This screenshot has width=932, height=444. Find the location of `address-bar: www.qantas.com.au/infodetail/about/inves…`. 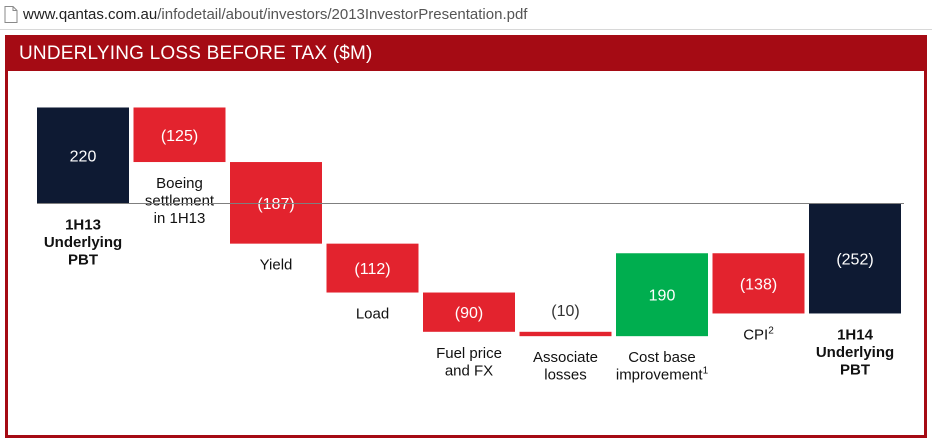

address-bar: www.qantas.com.au/infodetail/about/inves… is located at coordinates (466, 15).